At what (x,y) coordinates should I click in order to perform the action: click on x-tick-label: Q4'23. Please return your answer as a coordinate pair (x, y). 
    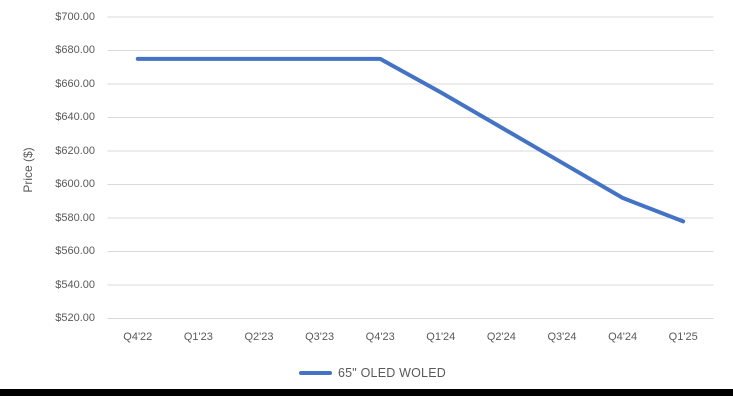
    Looking at the image, I should click on (380, 337).